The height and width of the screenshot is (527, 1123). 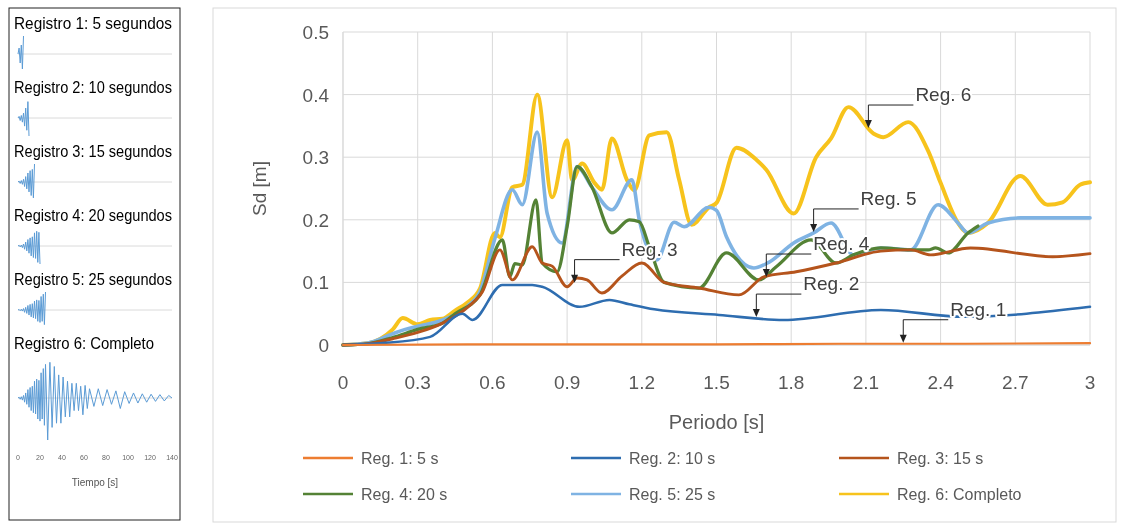 I want to click on annotation: Reg. 2, so click(x=831, y=284).